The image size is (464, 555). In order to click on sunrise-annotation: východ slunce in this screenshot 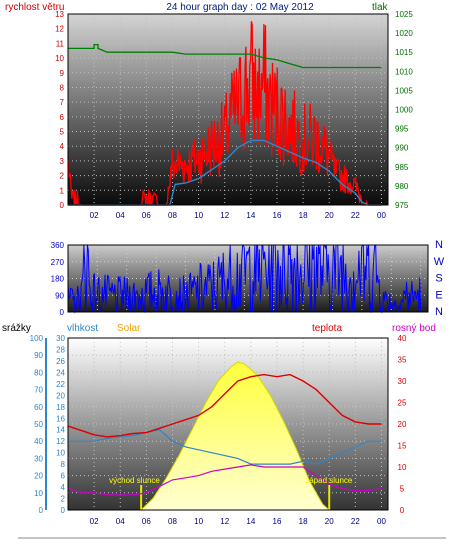, I will do `click(134, 480)`.